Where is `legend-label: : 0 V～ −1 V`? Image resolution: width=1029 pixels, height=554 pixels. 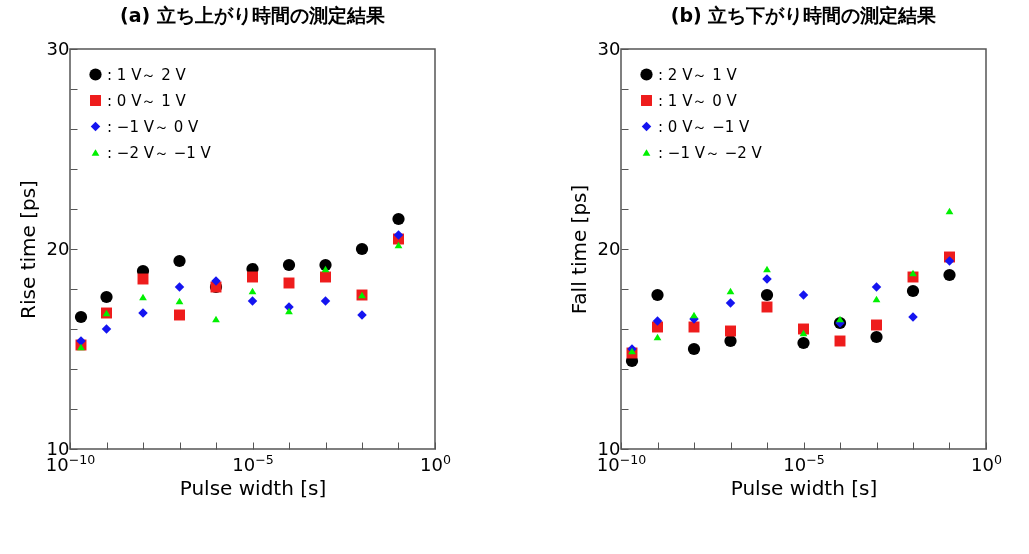 legend-label: : 0 V～ −1 V is located at coordinates (704, 126).